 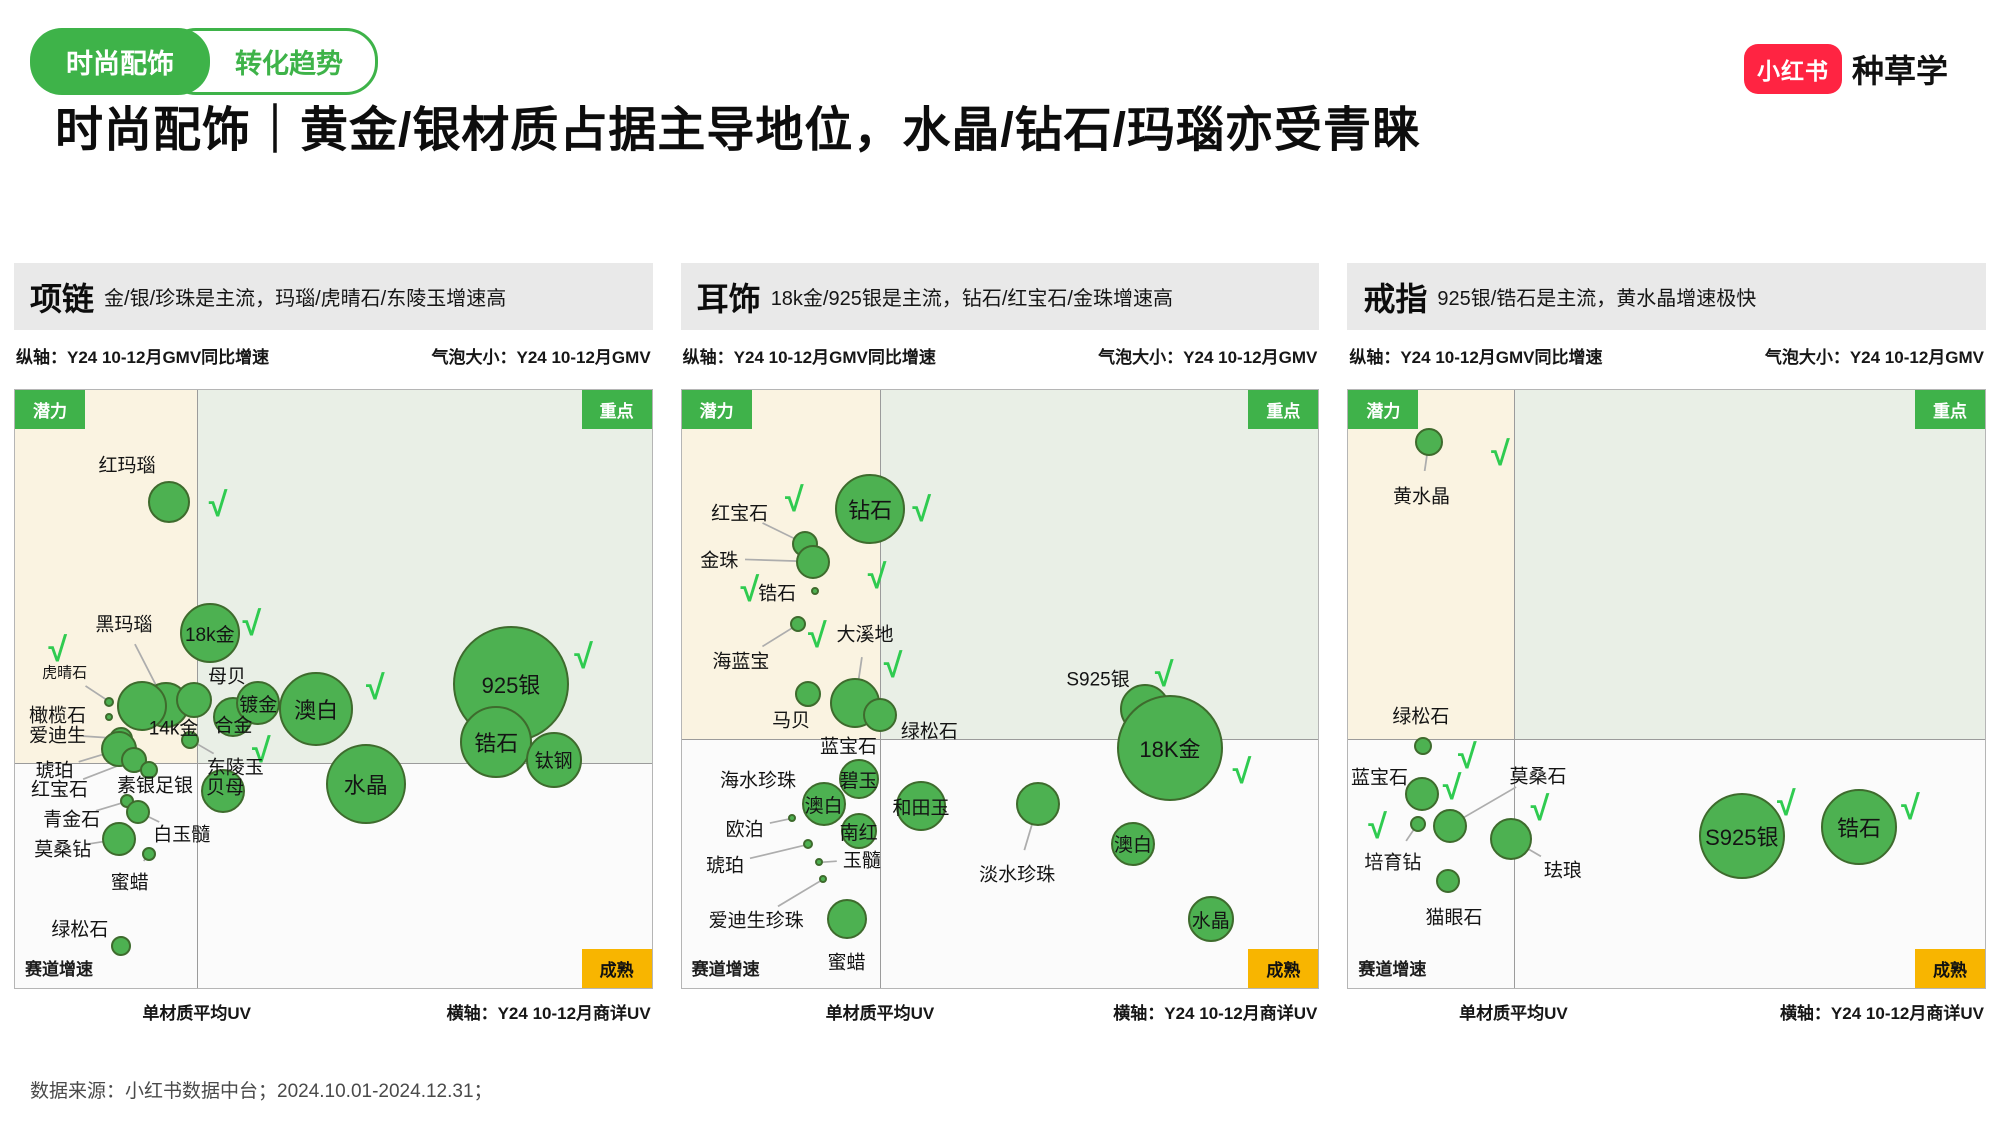 I want to click on bubble-锆石, so click(x=815, y=590).